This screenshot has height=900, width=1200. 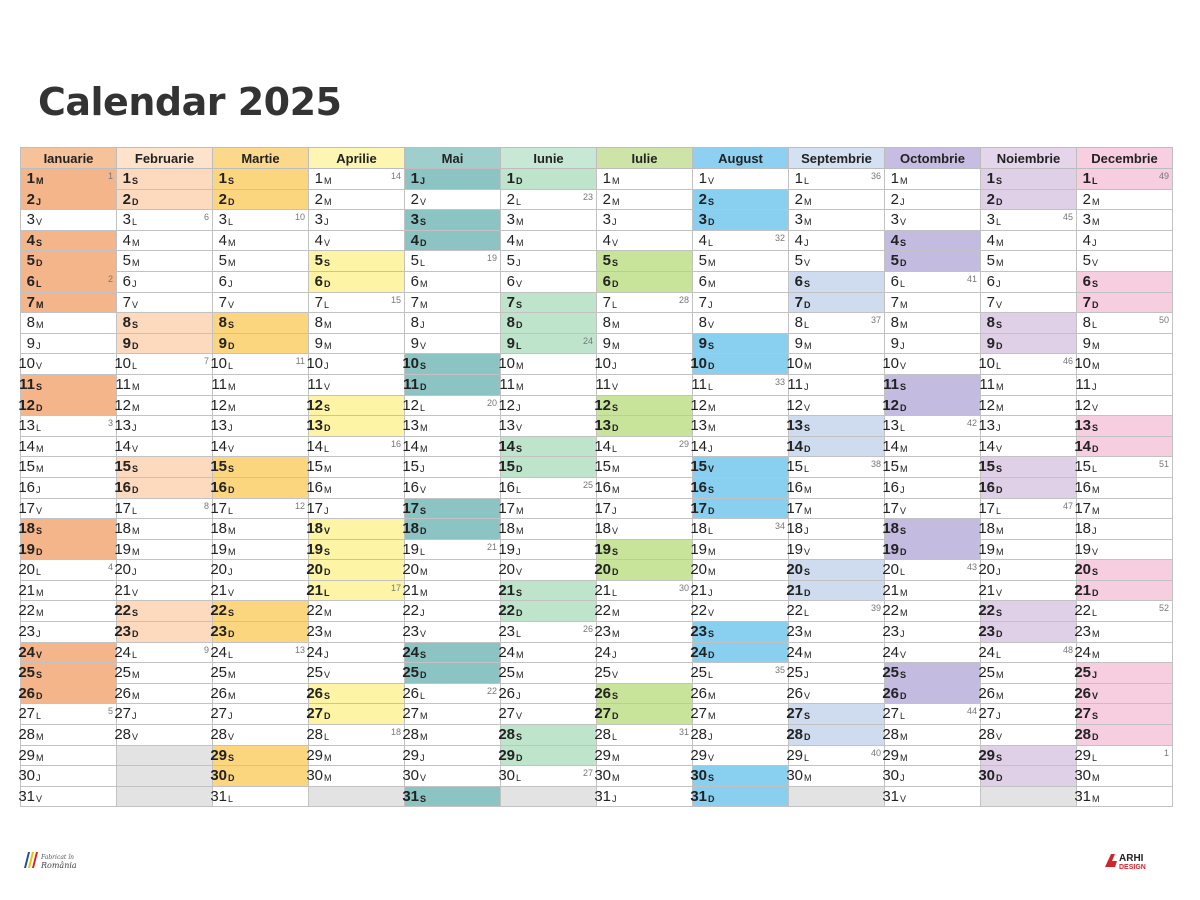 What do you see at coordinates (1027, 364) in the screenshot?
I see `day-cell: 10 L 46` at bounding box center [1027, 364].